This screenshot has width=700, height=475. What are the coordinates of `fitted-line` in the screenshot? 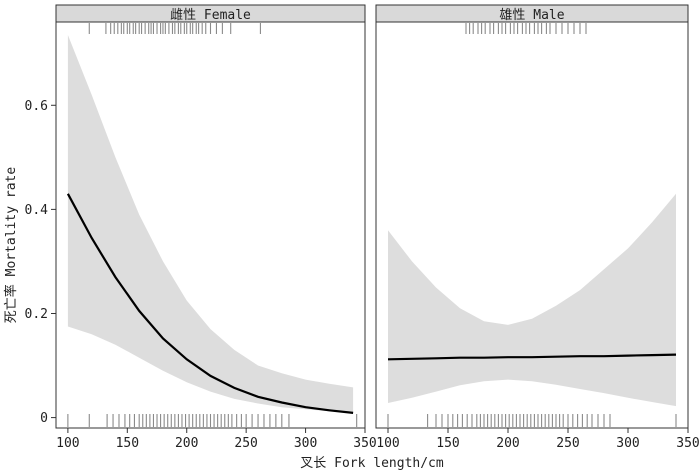 It's located at (532, 357).